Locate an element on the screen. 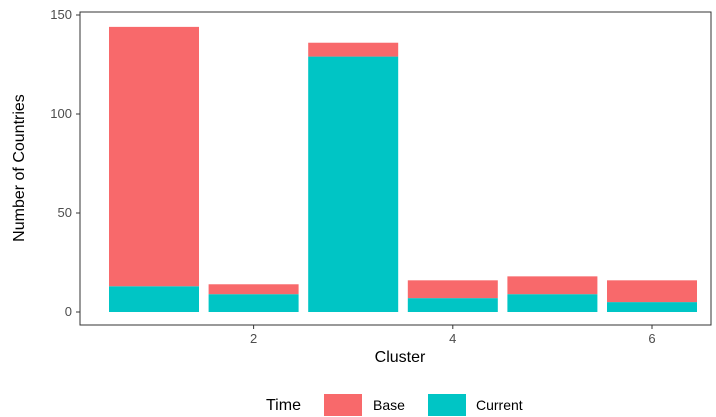 The width and height of the screenshot is (716, 417). legend-title: Time is located at coordinates (283, 405).